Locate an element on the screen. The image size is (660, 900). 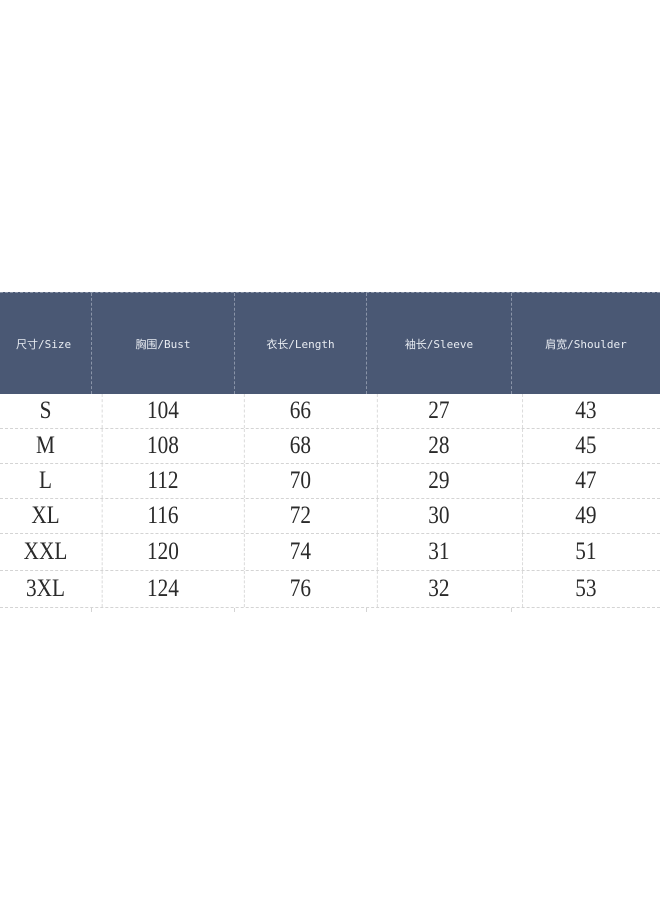
cell-shoulder: 49 is located at coordinates (585, 516).